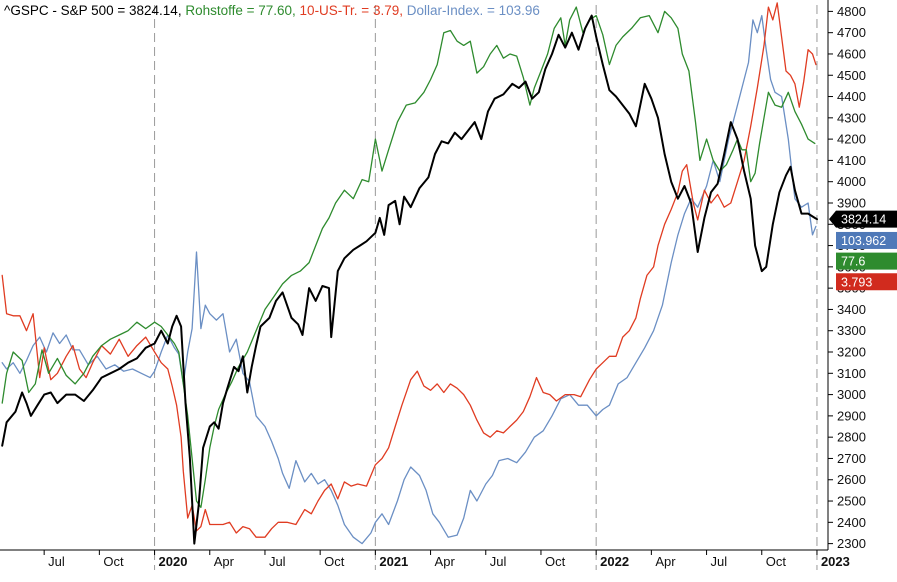  What do you see at coordinates (393, 561) in the screenshot?
I see `x-tick-label: 2021` at bounding box center [393, 561].